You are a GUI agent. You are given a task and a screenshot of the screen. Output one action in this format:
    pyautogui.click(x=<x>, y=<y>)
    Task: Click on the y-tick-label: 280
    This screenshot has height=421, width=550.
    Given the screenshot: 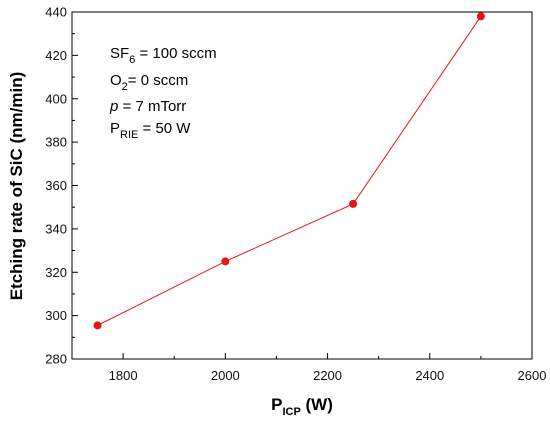 What is the action you would take?
    pyautogui.click(x=56, y=359)
    